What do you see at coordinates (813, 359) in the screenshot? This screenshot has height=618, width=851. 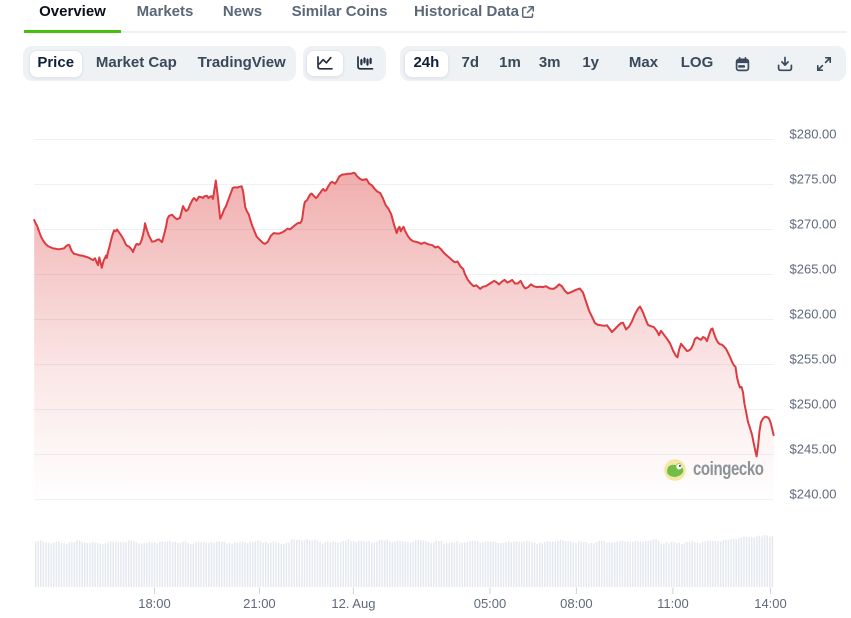 I see `svg-text: $255.00` at bounding box center [813, 359].